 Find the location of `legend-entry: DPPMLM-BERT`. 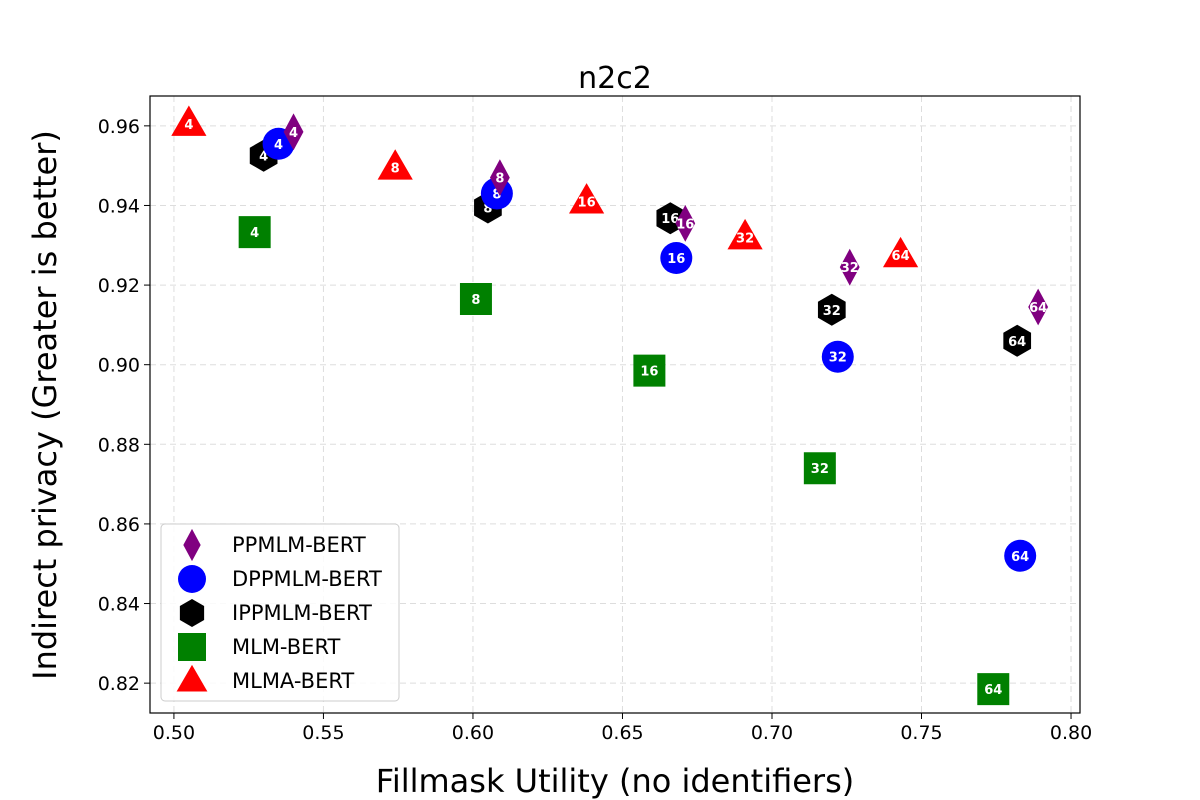

legend-entry: DPPMLM-BERT is located at coordinates (280, 579).